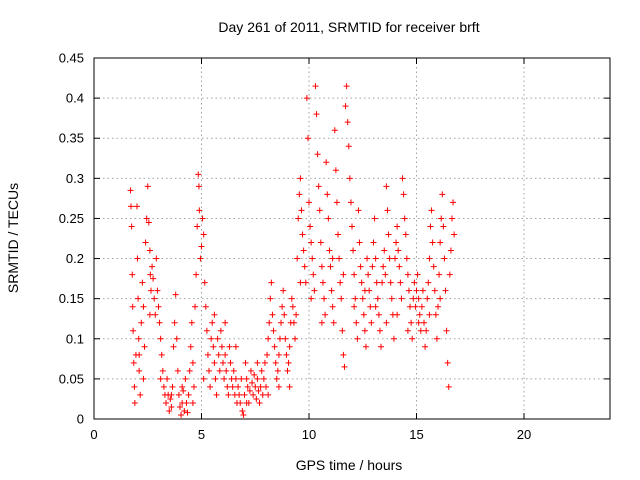 Image resolution: width=640 pixels, height=480 pixels. I want to click on y-tick-label: 0.25, so click(71, 218).